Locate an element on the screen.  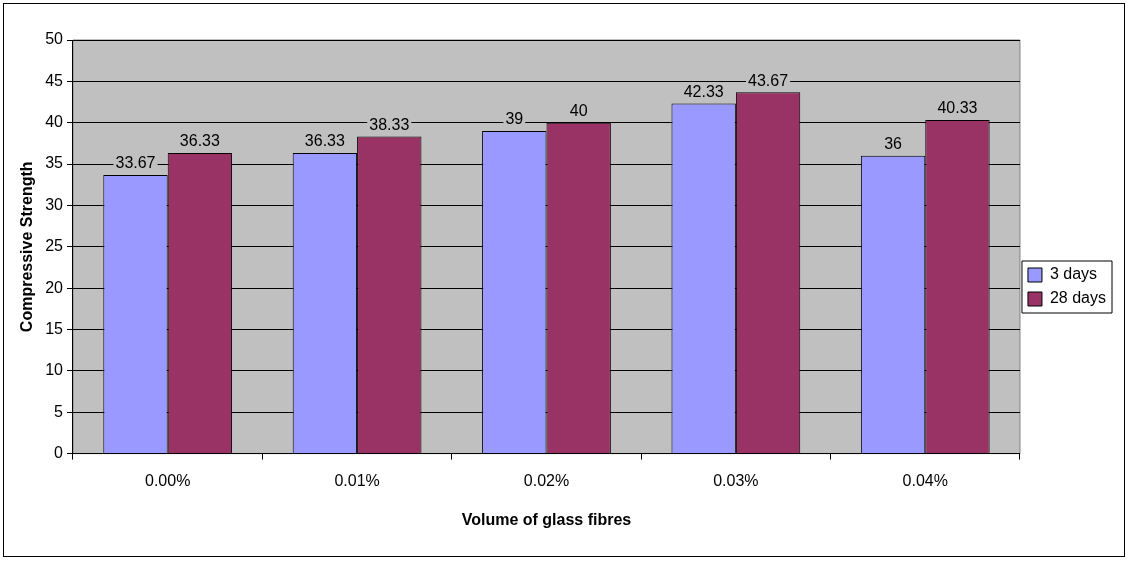
x-axis-title: Volume of glass fibres is located at coordinates (546, 519).